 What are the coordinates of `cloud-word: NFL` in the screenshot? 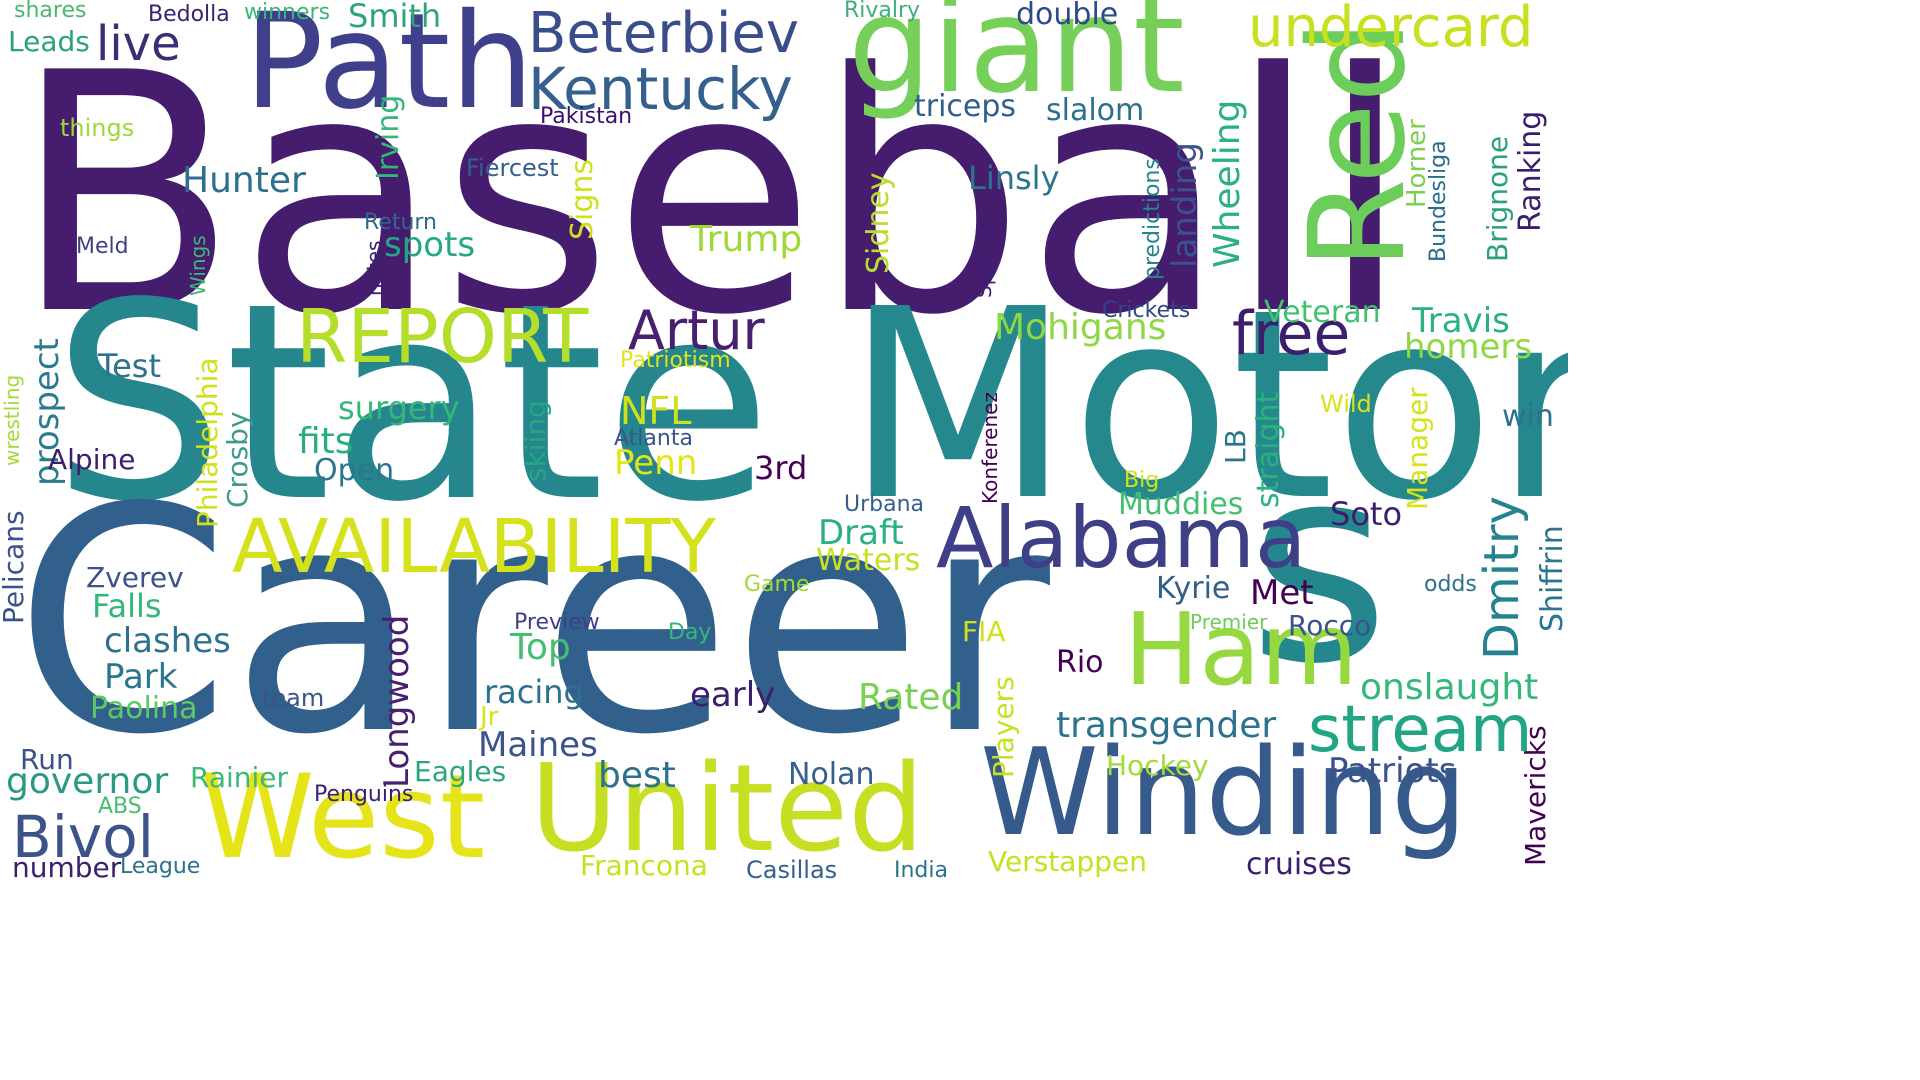 It's located at (656, 411).